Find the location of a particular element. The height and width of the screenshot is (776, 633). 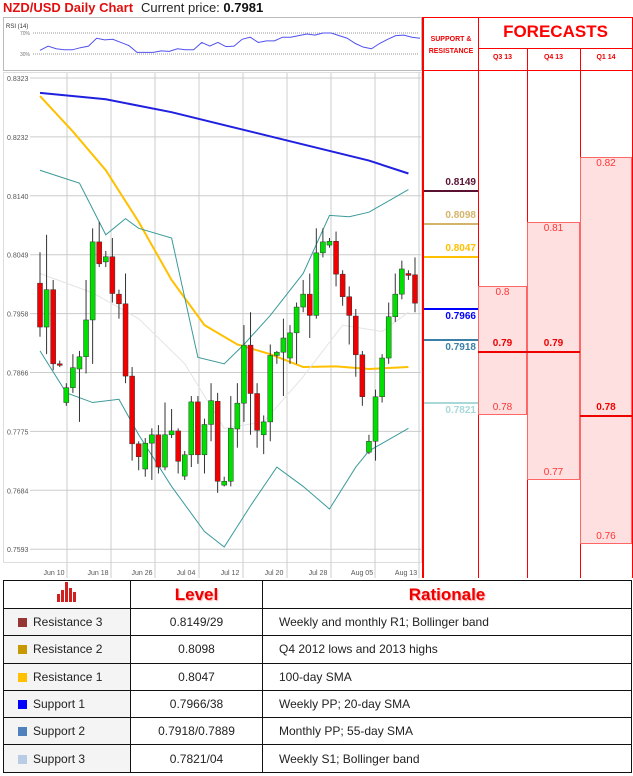

level-value: 0.7918/0.7889 is located at coordinates (196, 731).